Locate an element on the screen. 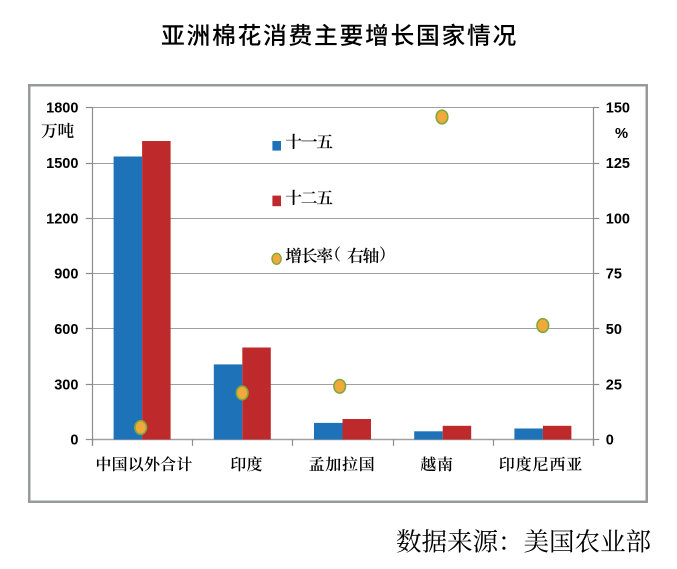  svg-text: 50 is located at coordinates (614, 330).